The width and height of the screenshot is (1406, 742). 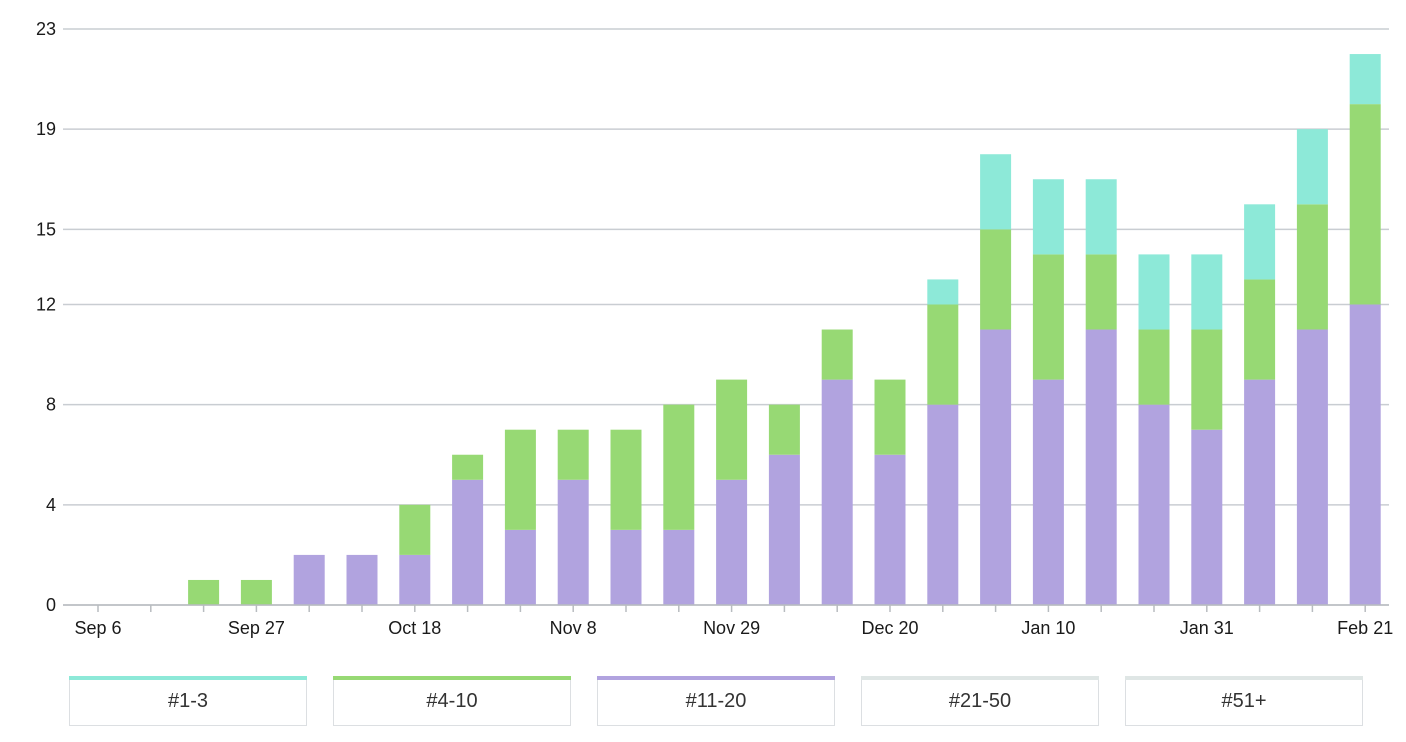 What do you see at coordinates (51, 605) in the screenshot?
I see `y-tick-label: 0` at bounding box center [51, 605].